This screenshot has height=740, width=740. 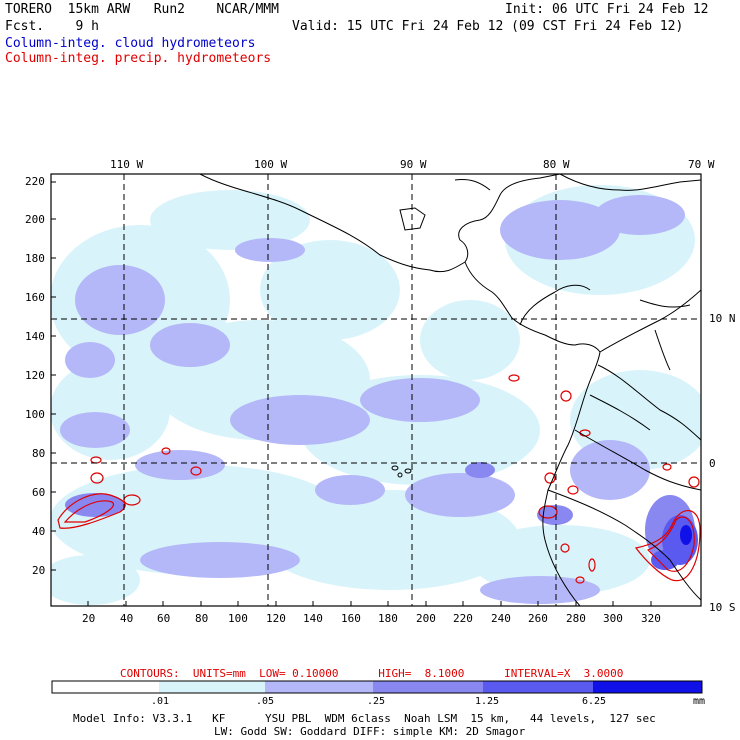 I want to click on y-tick-label: 140, so click(x=35, y=336).